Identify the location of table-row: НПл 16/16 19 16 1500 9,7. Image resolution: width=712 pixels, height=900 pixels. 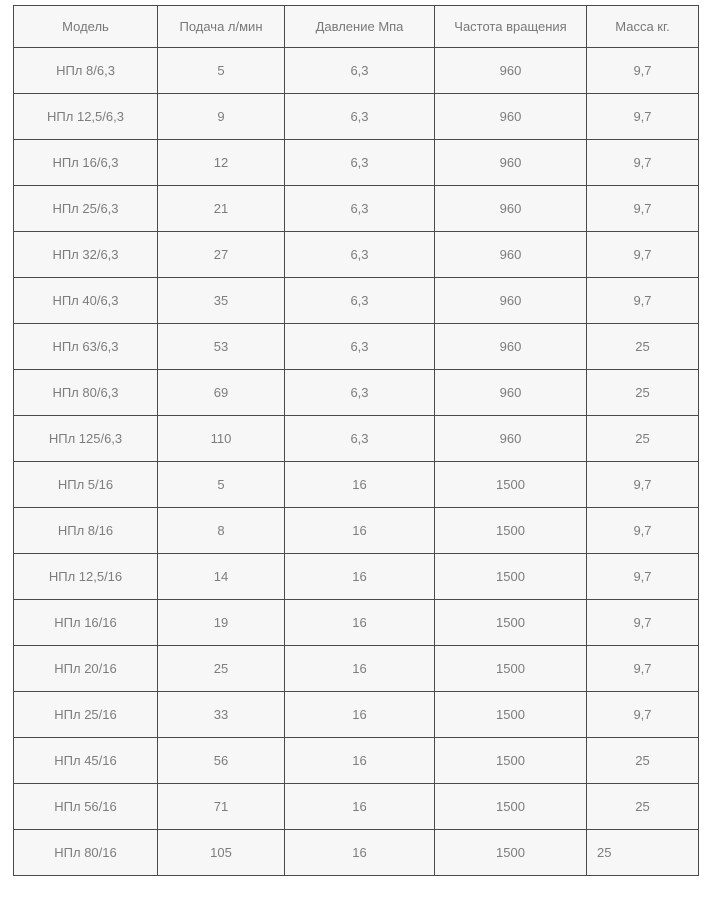
(356, 622).